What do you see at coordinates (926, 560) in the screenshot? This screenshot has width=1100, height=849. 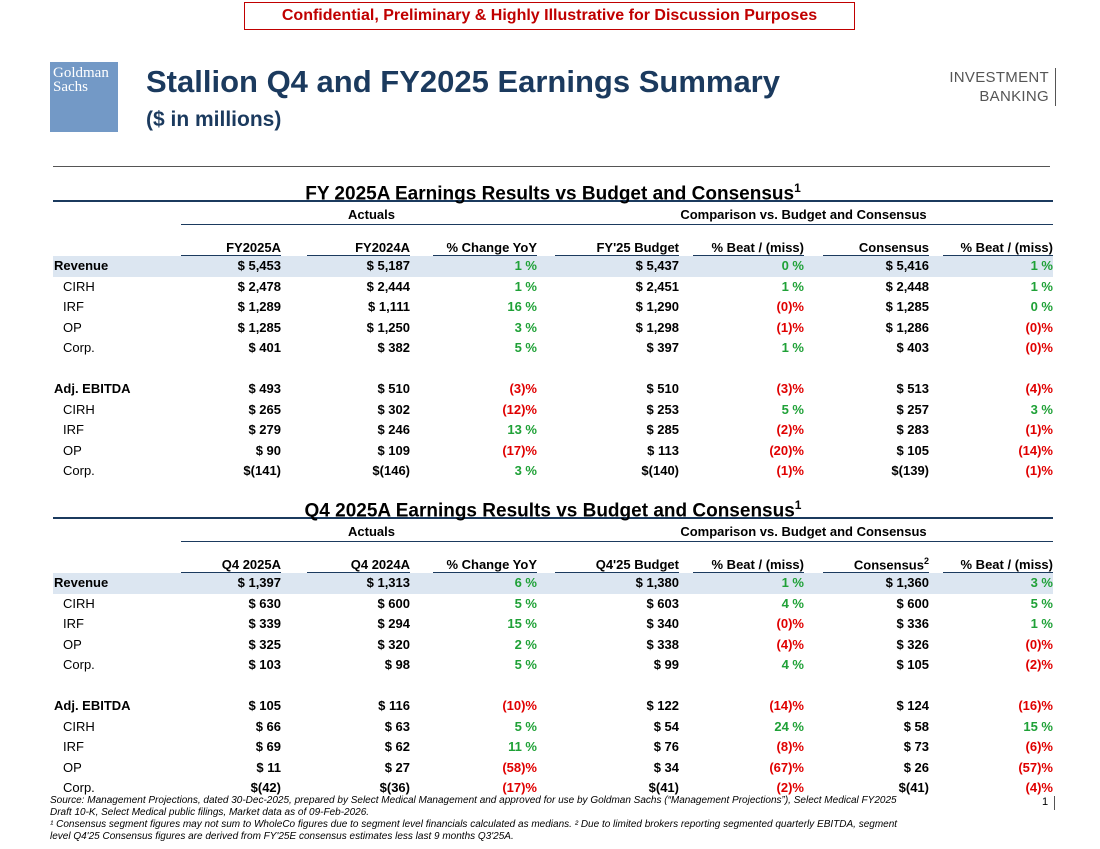 I see `column-header-footnote: 2` at bounding box center [926, 560].